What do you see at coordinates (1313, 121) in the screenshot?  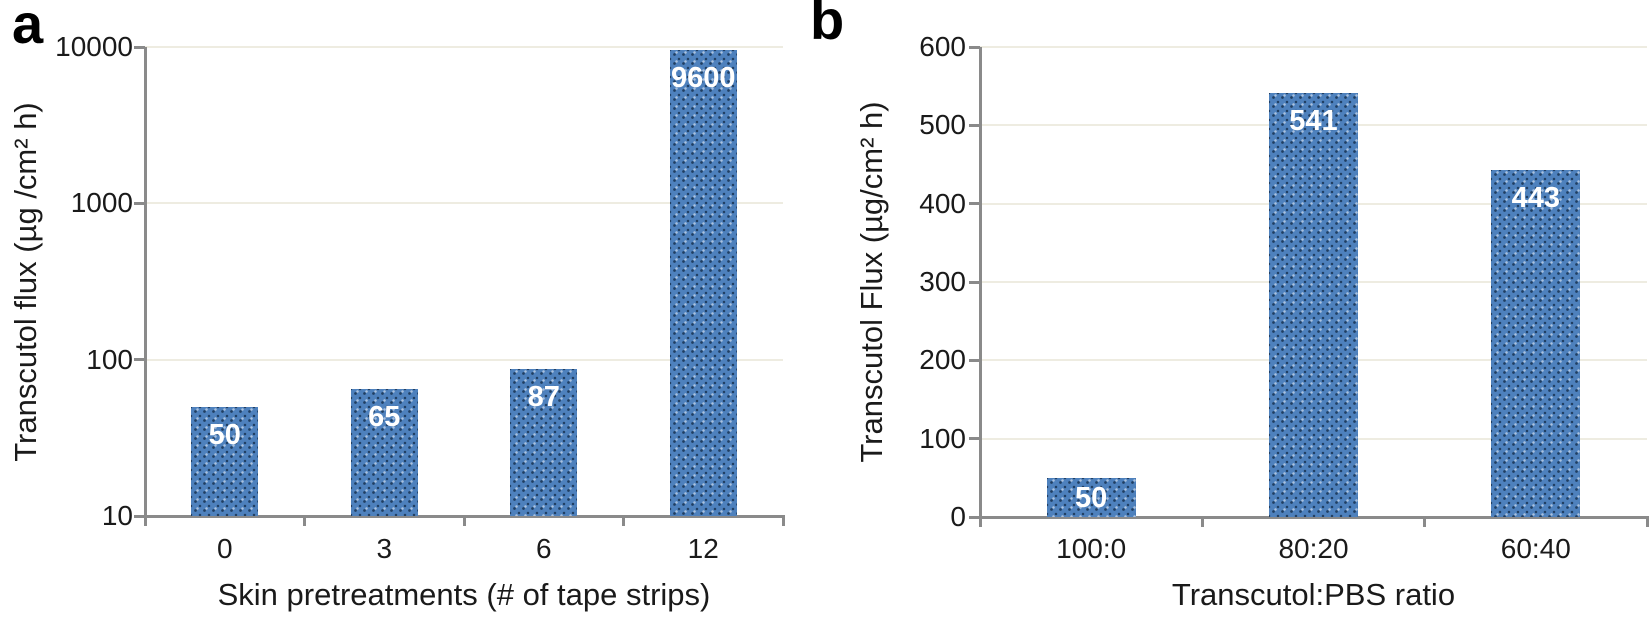 I see `bar-value-label: 541` at bounding box center [1313, 121].